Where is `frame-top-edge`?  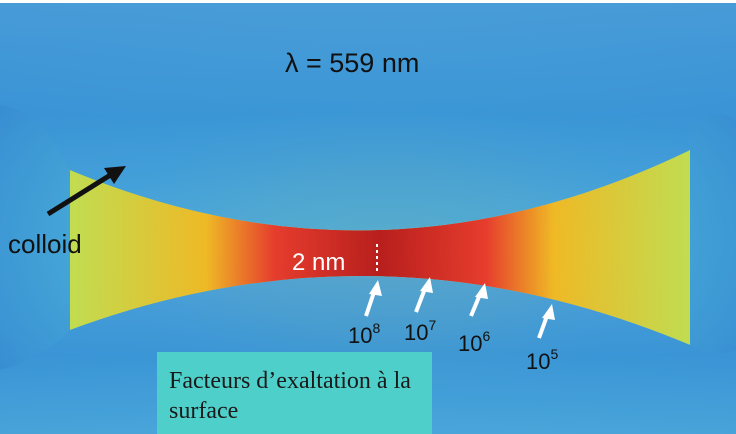 frame-top-edge is located at coordinates (368, 1).